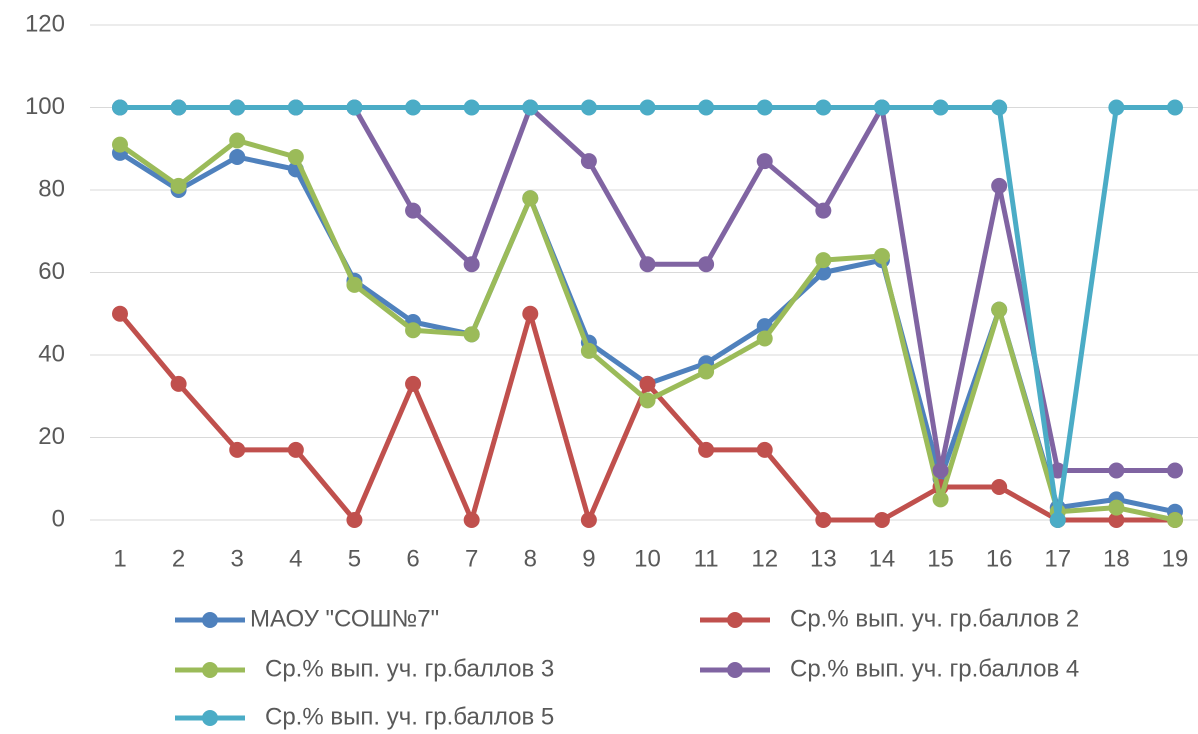 This screenshot has height=734, width=1198. I want to click on x-tick-label: 11, so click(706, 558).